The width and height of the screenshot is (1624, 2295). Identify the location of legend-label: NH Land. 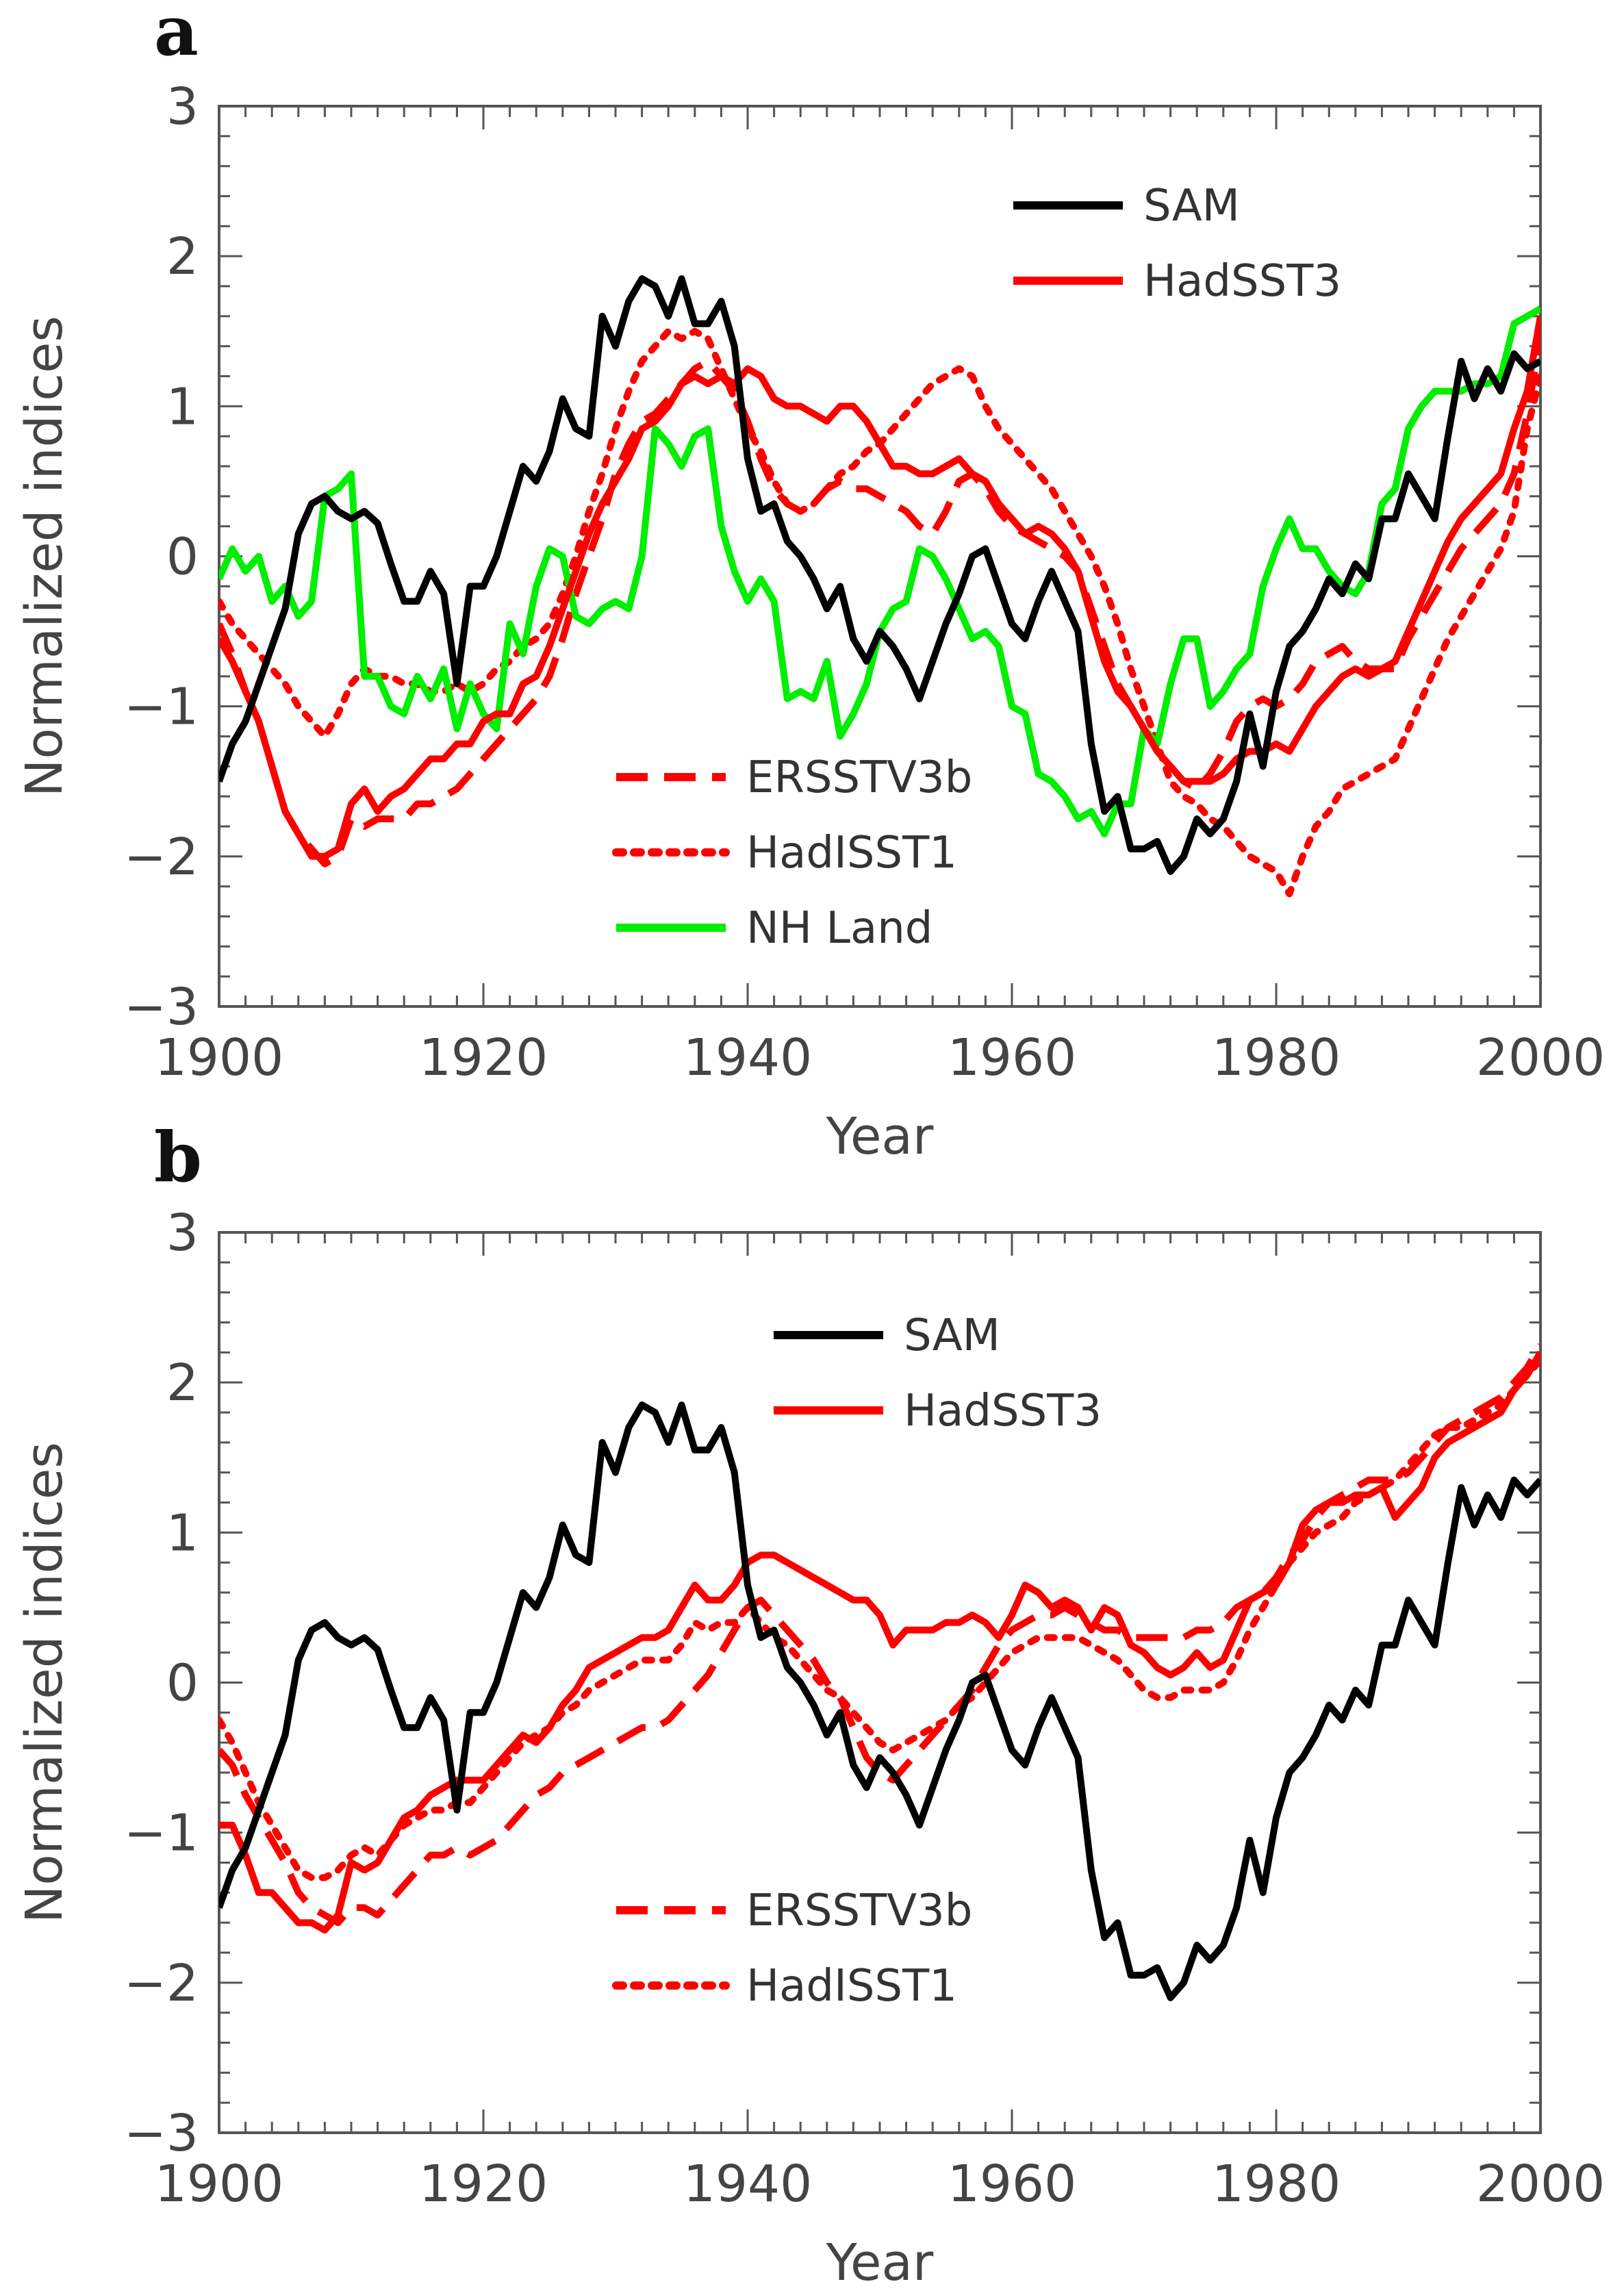
(839, 928).